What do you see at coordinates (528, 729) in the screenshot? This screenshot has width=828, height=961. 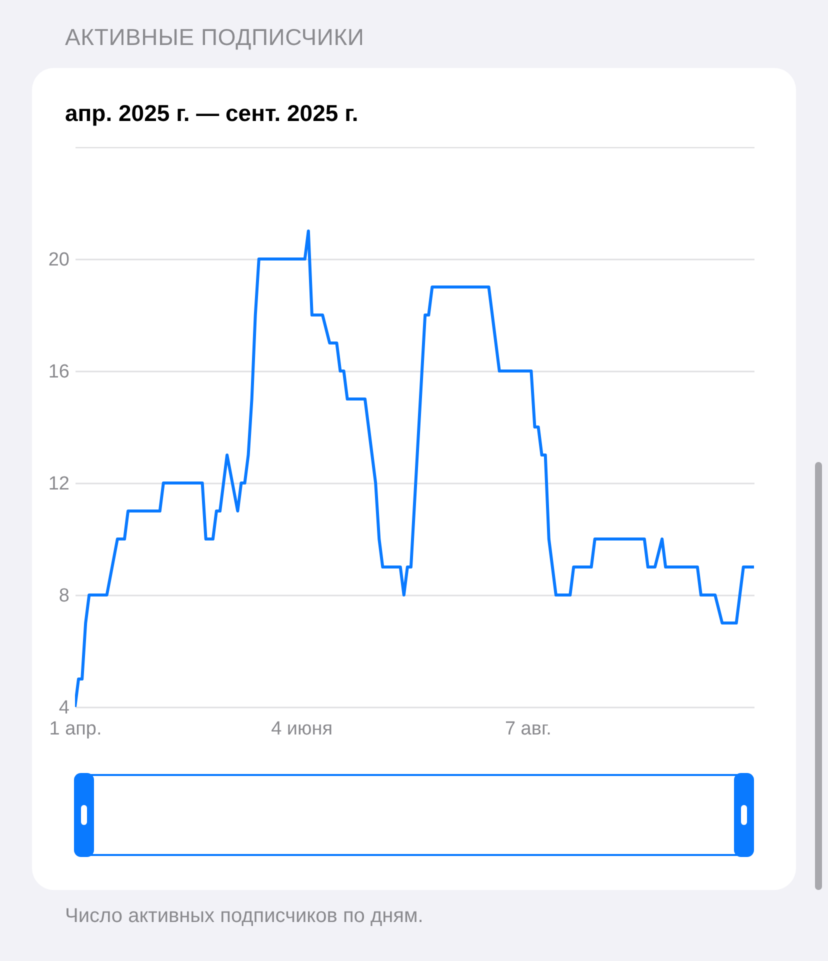 I see `x-tick-label: 7 авг.` at bounding box center [528, 729].